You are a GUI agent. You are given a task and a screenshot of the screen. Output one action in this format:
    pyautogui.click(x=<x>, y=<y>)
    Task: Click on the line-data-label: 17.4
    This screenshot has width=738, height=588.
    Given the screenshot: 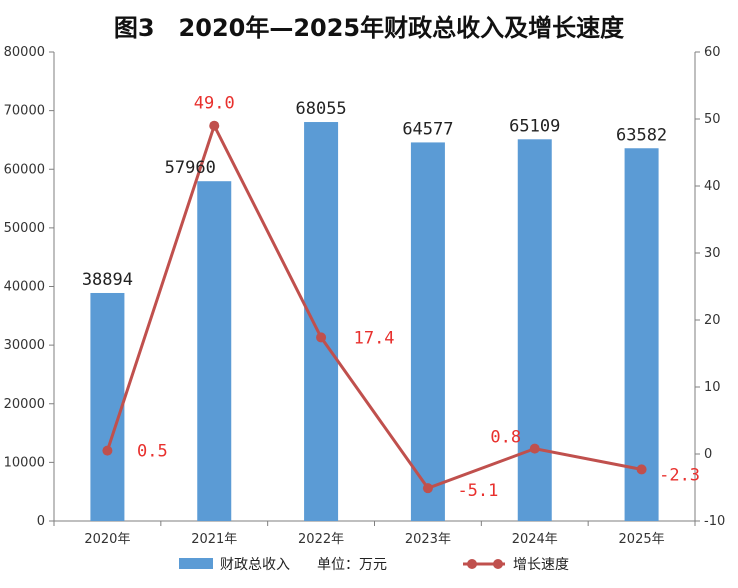 What is the action you would take?
    pyautogui.click(x=374, y=338)
    